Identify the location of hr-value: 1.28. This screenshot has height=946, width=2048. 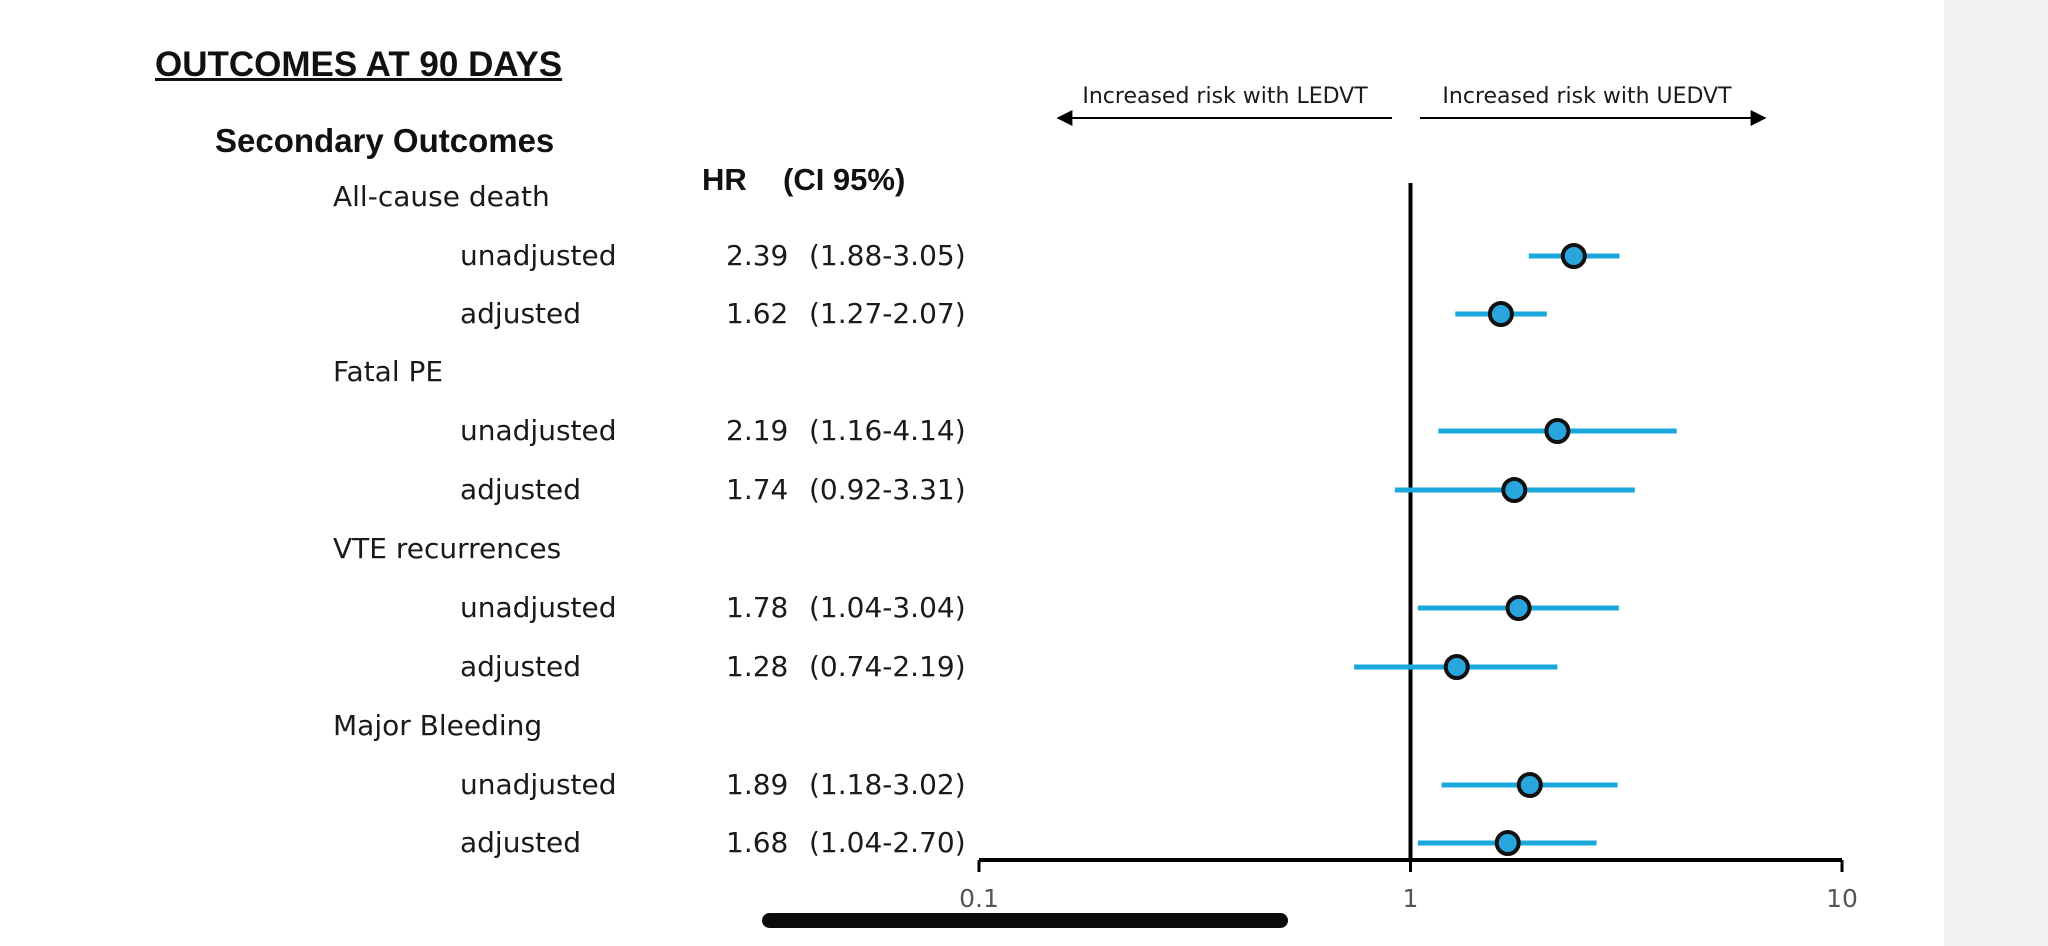
(757, 666).